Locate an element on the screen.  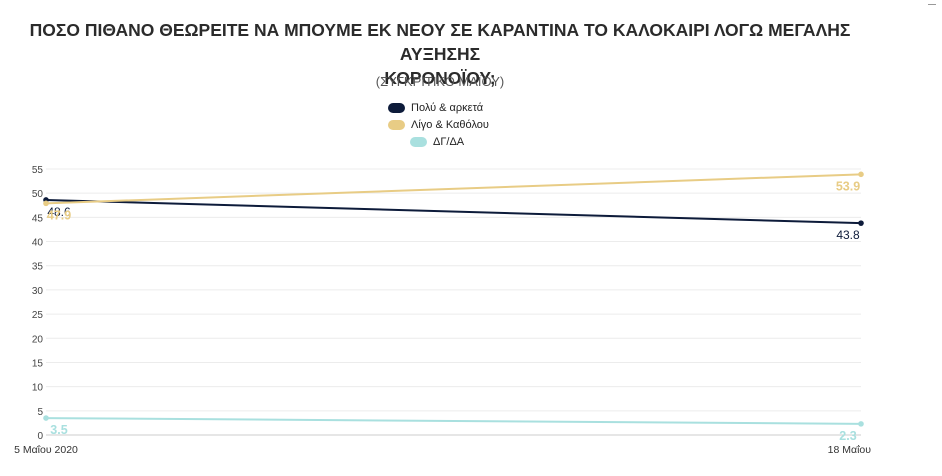
y-tick-label-5: 5 is located at coordinates (40, 412).